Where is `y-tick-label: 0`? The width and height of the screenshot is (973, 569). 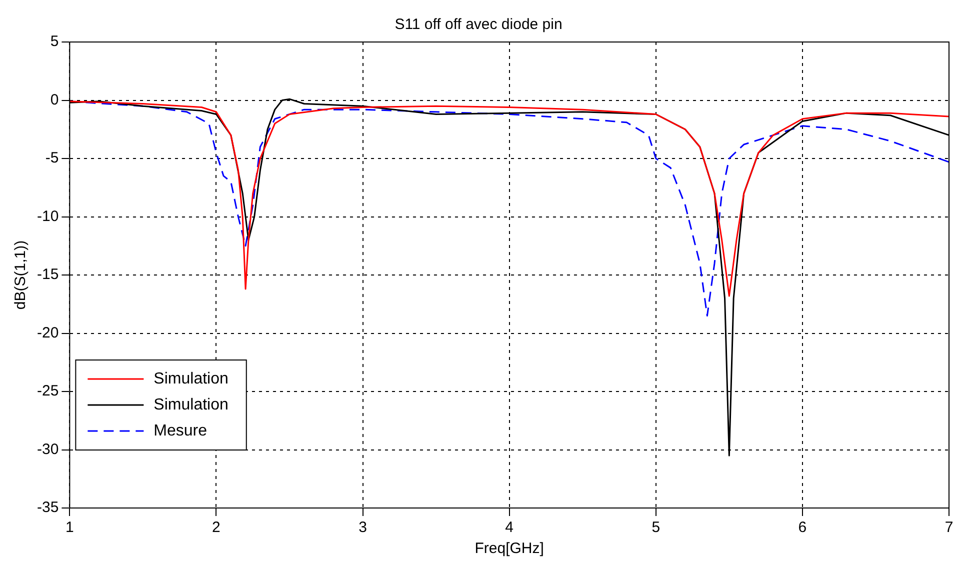 y-tick-label: 0 is located at coordinates (54, 99).